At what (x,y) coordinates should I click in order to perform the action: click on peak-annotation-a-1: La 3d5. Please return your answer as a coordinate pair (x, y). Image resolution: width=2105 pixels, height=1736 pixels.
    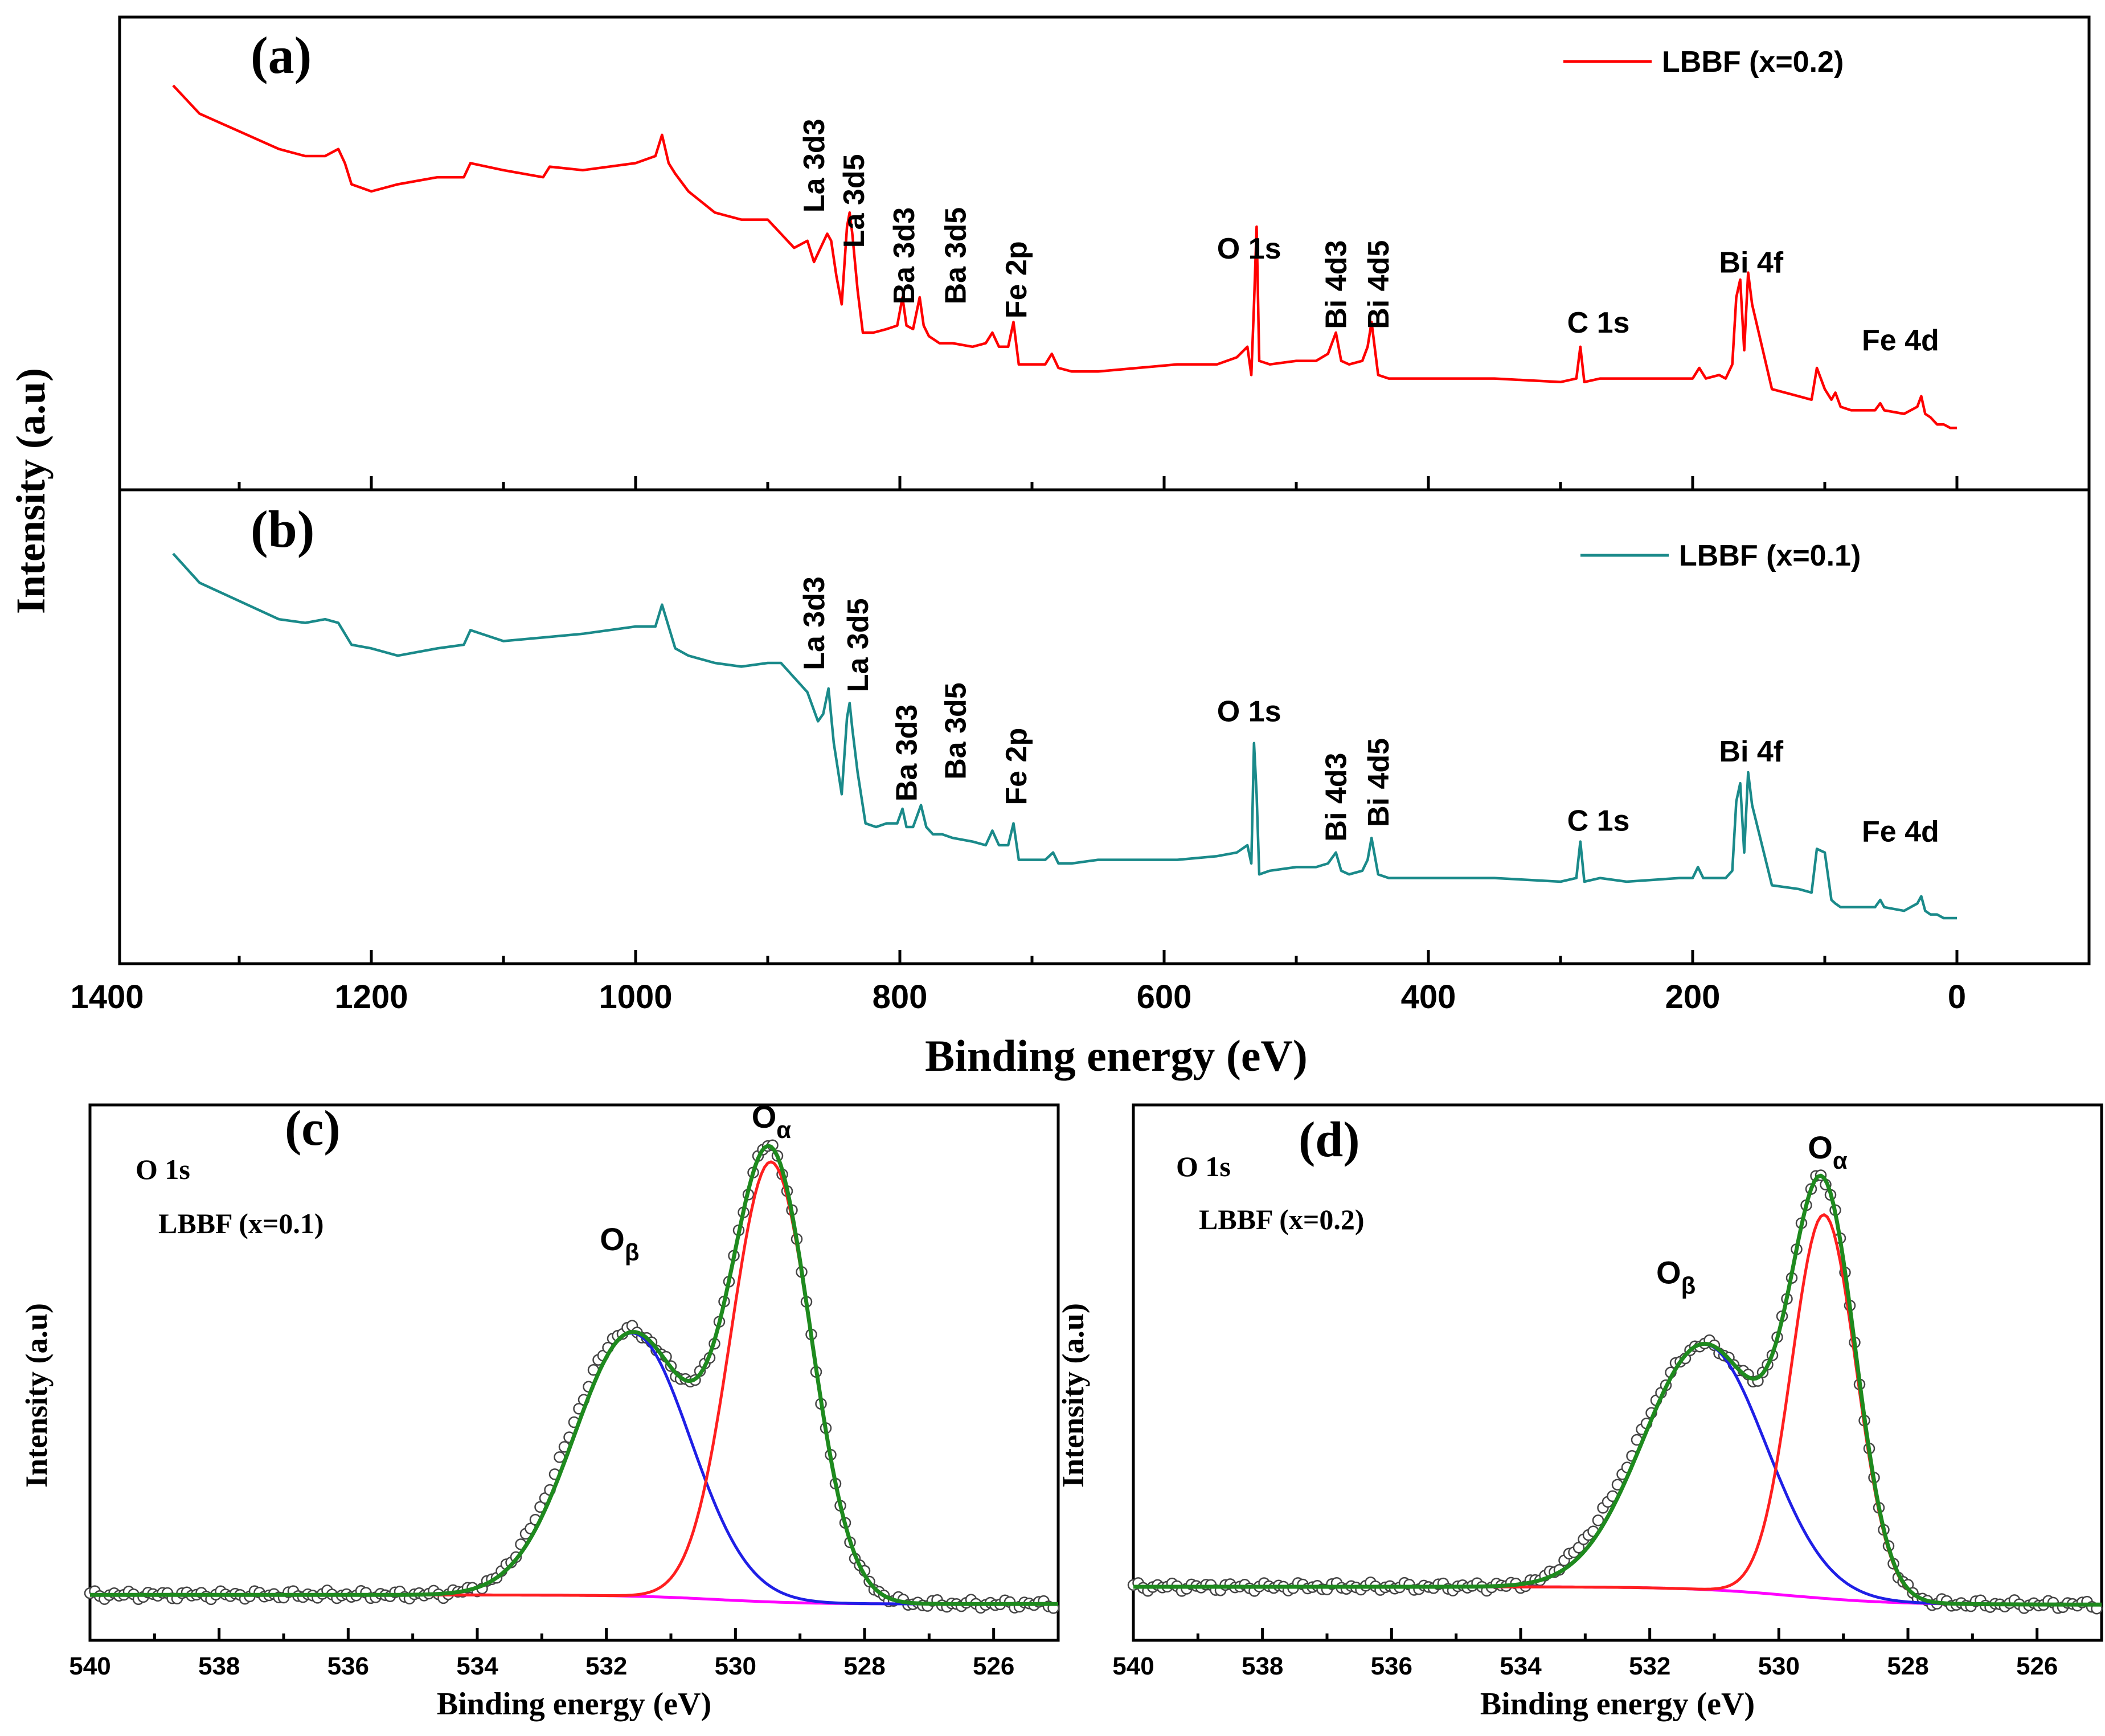
    Looking at the image, I should click on (854, 201).